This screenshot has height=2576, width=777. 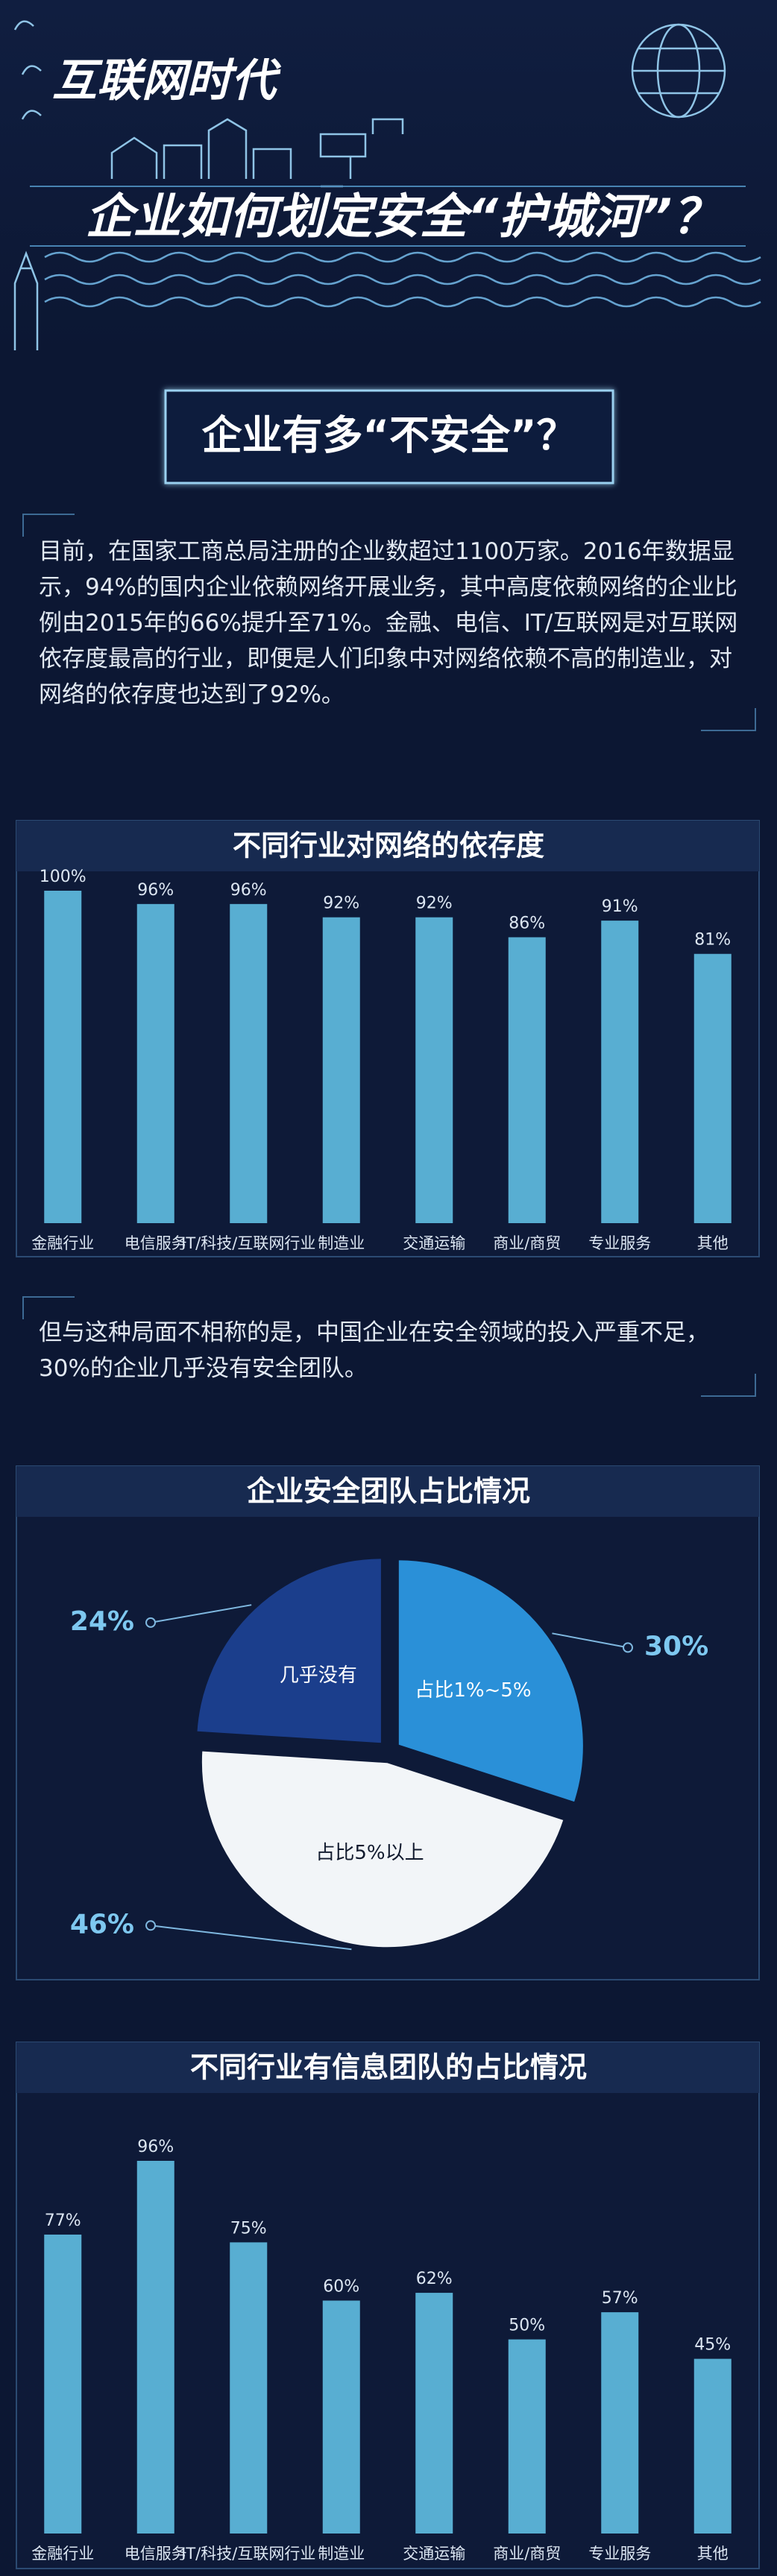 I want to click on chart-title: 不同行业有信息团队的占比情况, so click(x=388, y=2067).